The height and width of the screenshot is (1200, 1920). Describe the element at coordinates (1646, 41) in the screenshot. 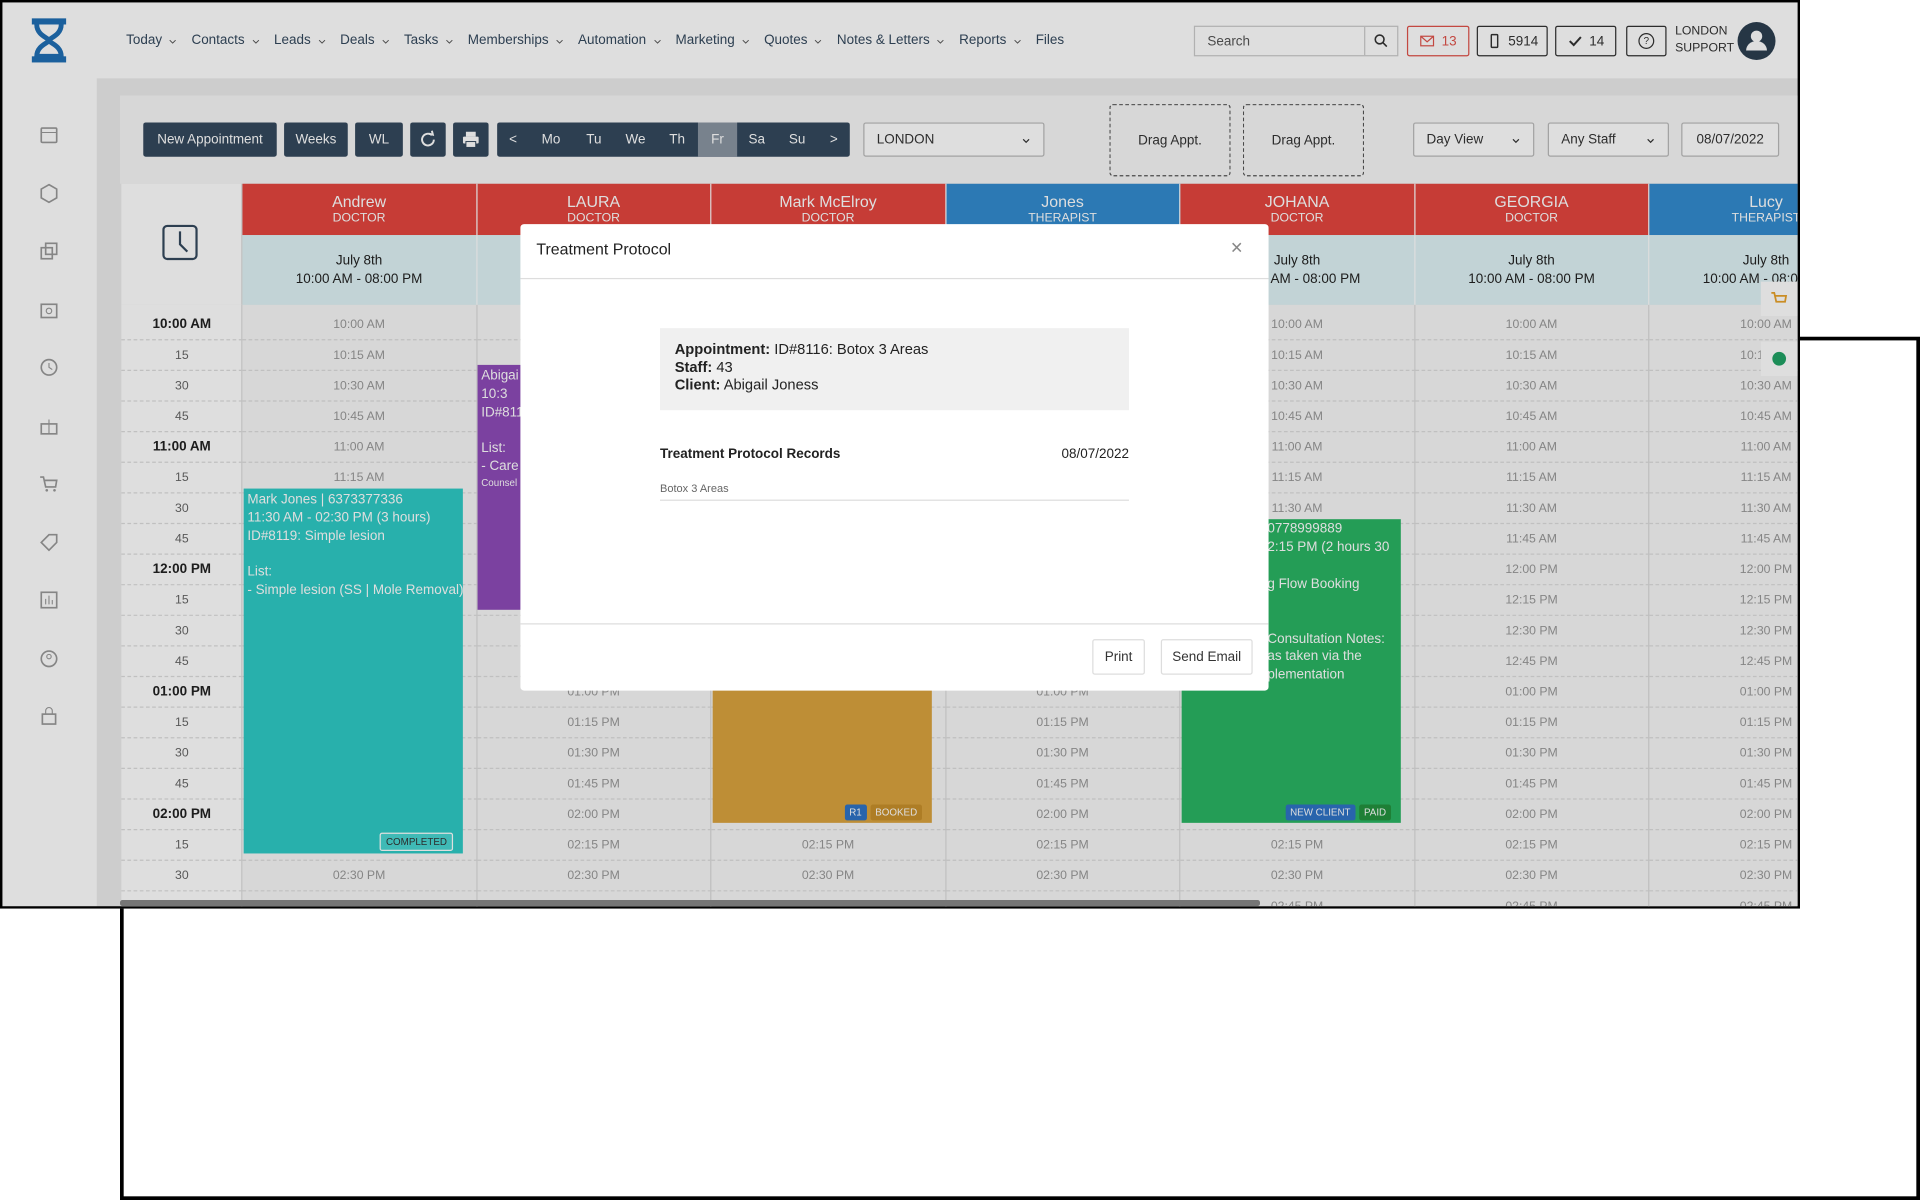

I see `help-button: ?` at that location.